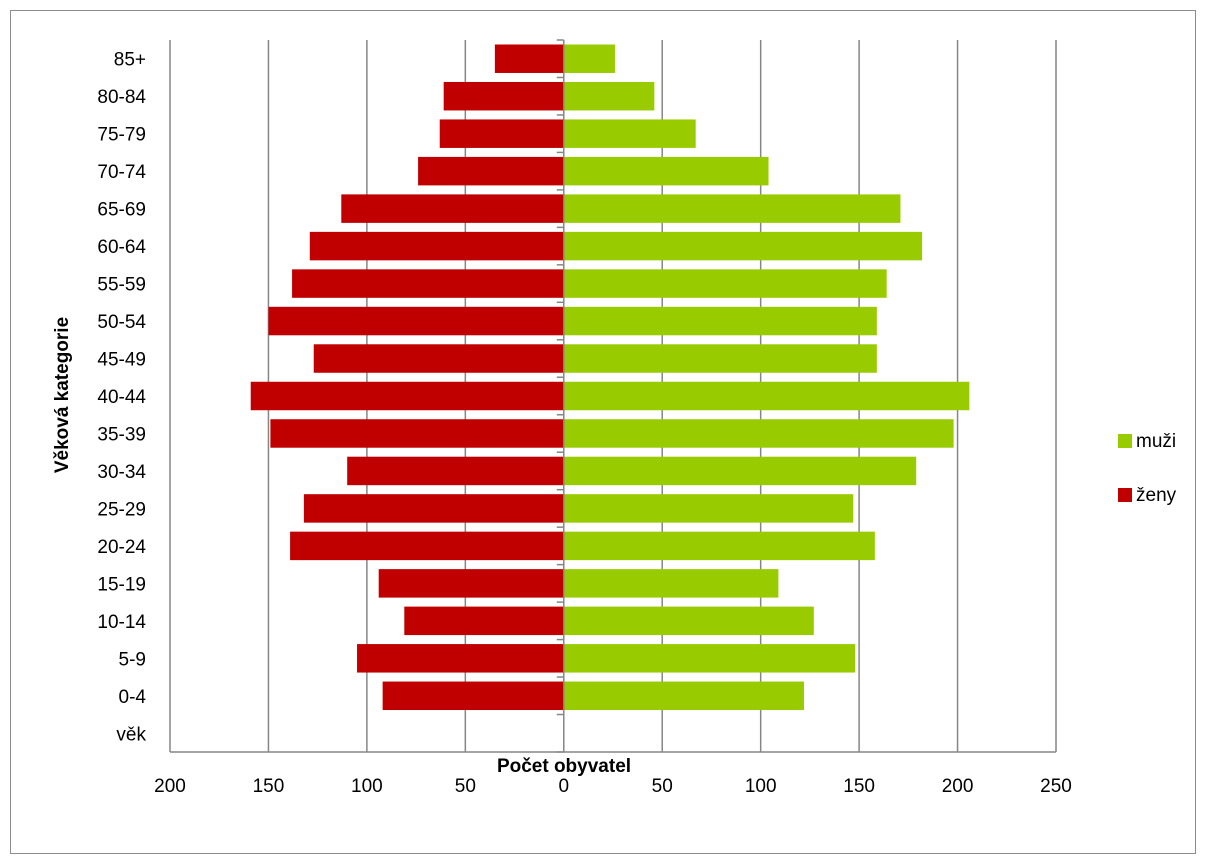 The width and height of the screenshot is (1208, 866). Describe the element at coordinates (131, 734) in the screenshot. I see `y-tick-label: věk` at that location.